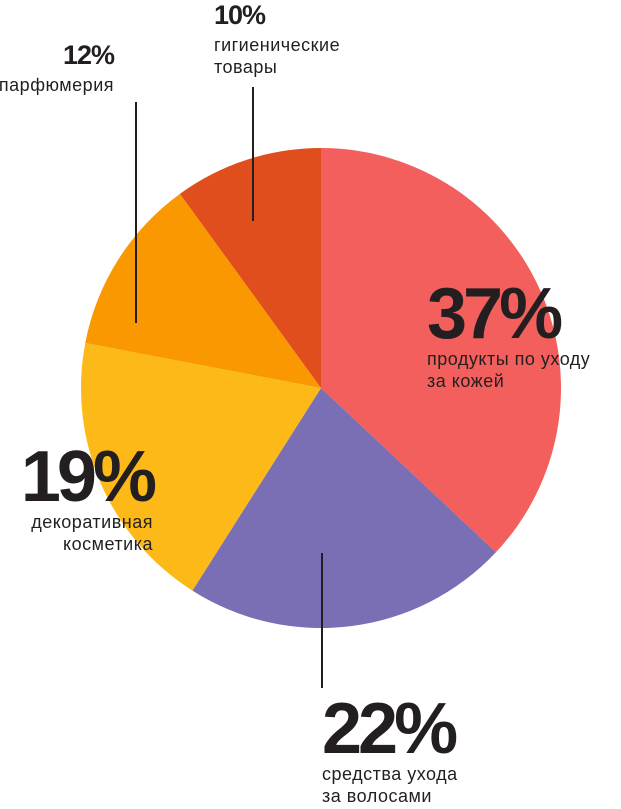 This screenshot has width=621, height=809. I want to click on value-label: 19%, so click(88, 477).